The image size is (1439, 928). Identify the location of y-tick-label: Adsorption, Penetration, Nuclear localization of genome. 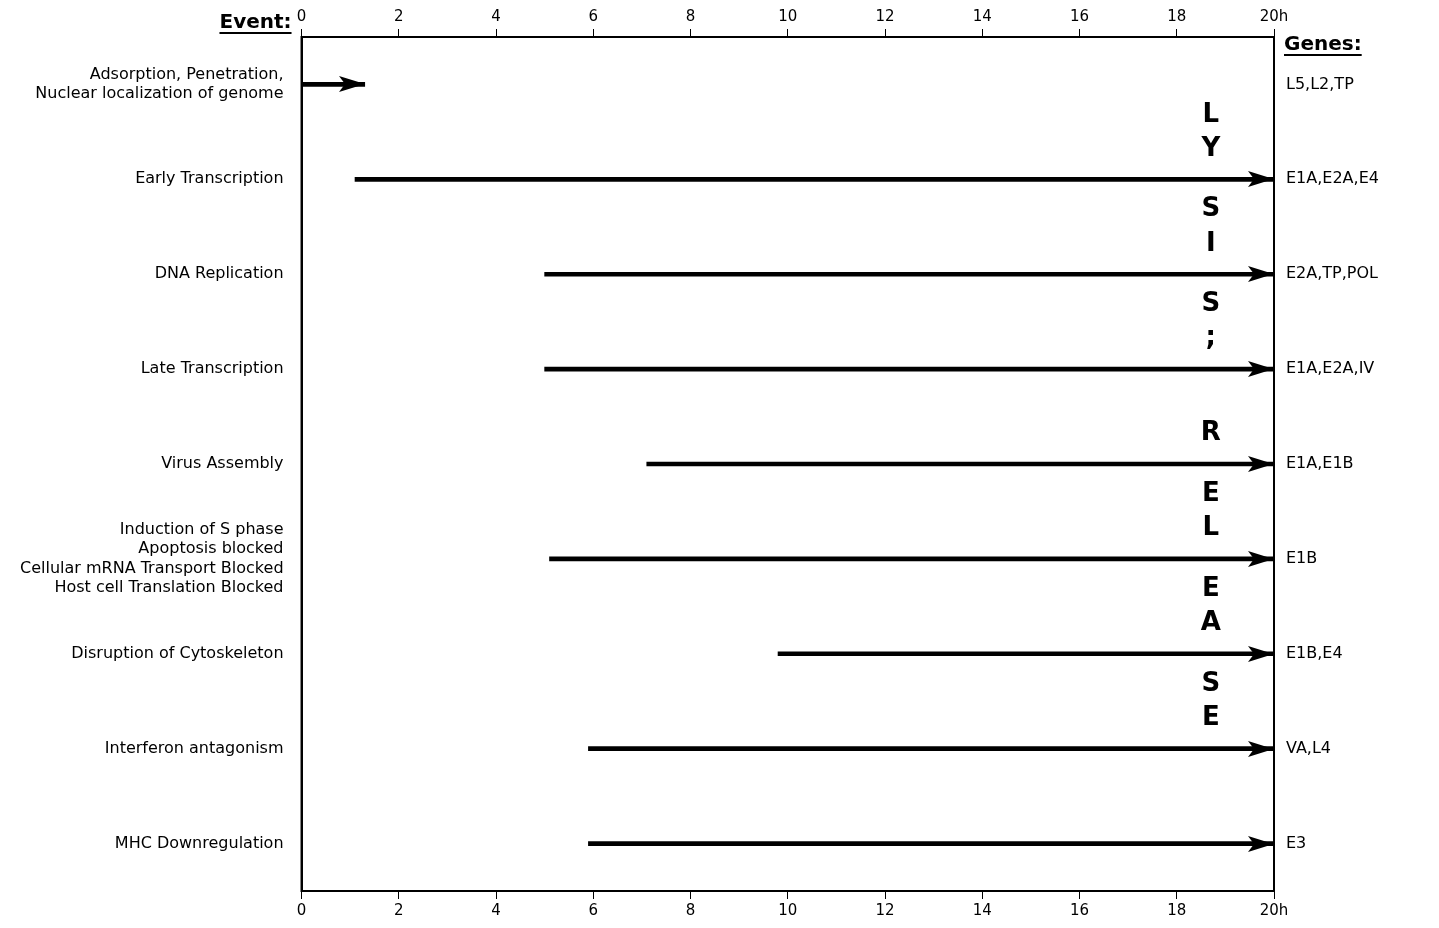
(159, 83).